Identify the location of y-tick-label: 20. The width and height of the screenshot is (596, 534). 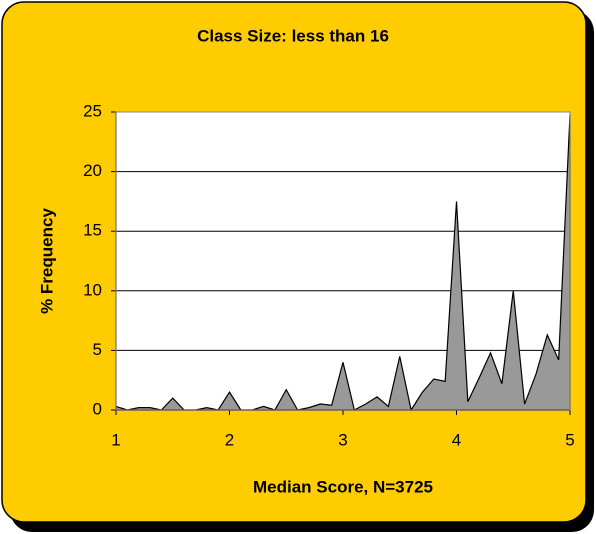
(92, 170).